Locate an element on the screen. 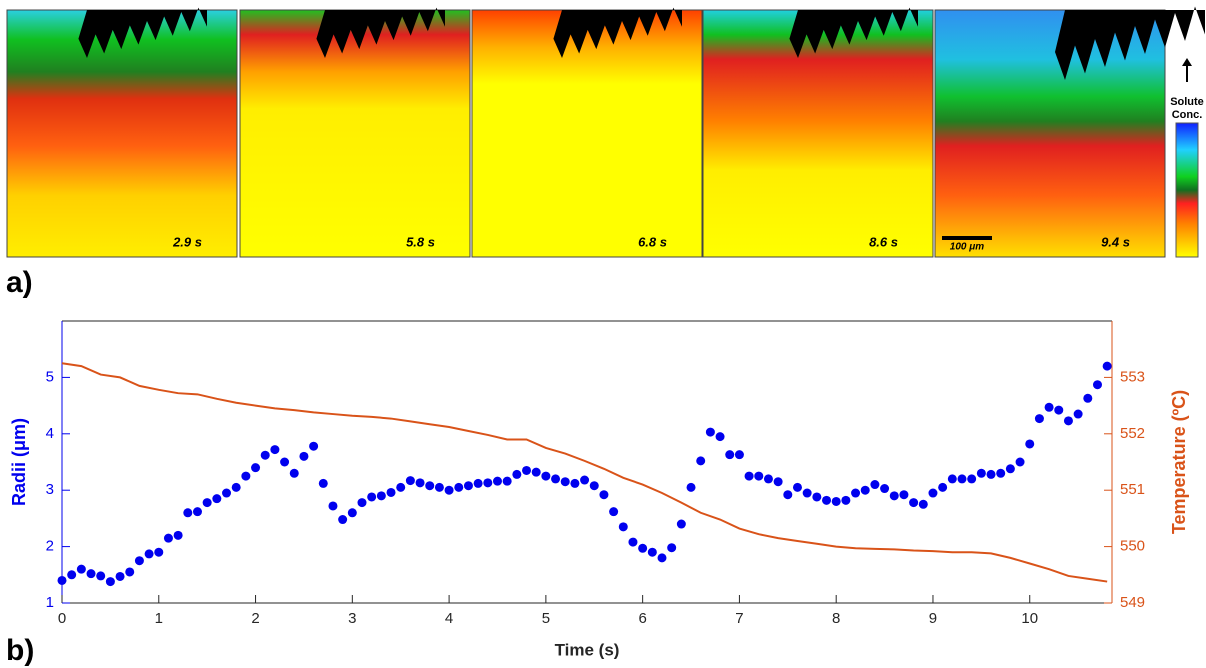 The height and width of the screenshot is (668, 1206). x-tick-label: 6 is located at coordinates (642, 618).